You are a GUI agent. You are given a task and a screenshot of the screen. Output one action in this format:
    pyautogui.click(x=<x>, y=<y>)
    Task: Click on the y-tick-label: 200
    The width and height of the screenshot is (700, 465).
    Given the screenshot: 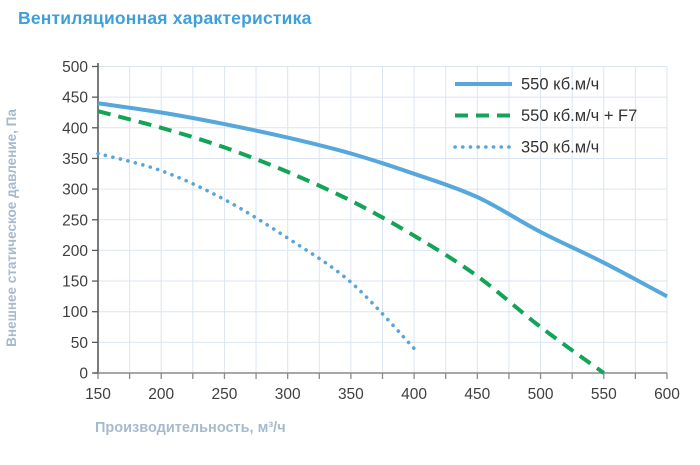 What is the action you would take?
    pyautogui.click(x=75, y=251)
    